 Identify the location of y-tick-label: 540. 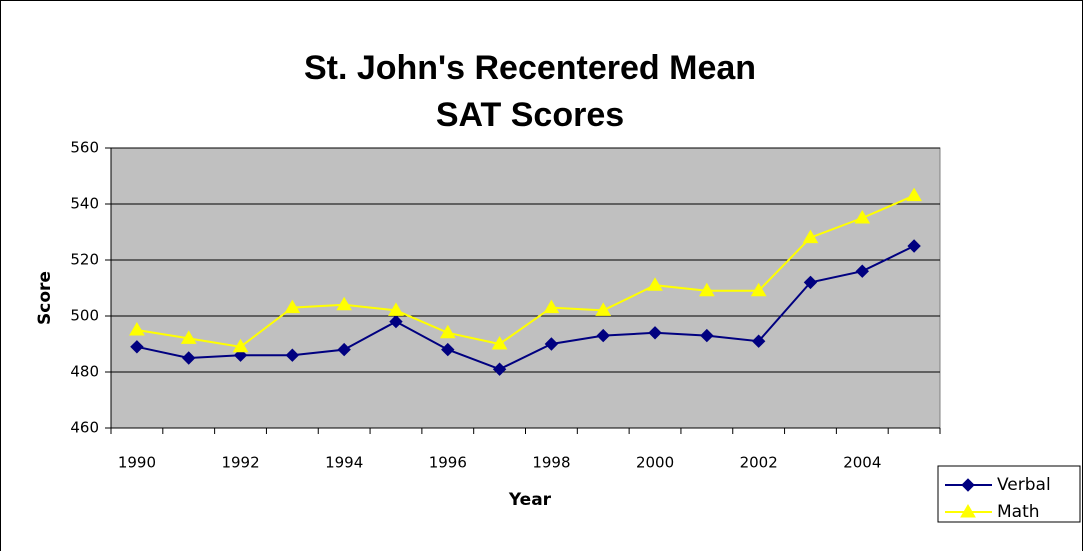
(84, 204).